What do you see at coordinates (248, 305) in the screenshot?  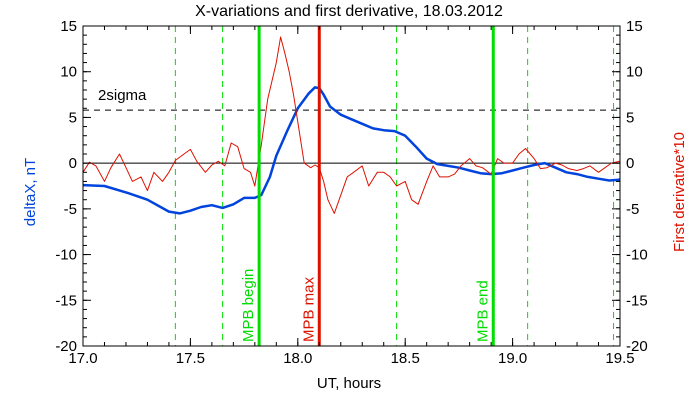 I see `marker-label-0: MPB begin` at bounding box center [248, 305].